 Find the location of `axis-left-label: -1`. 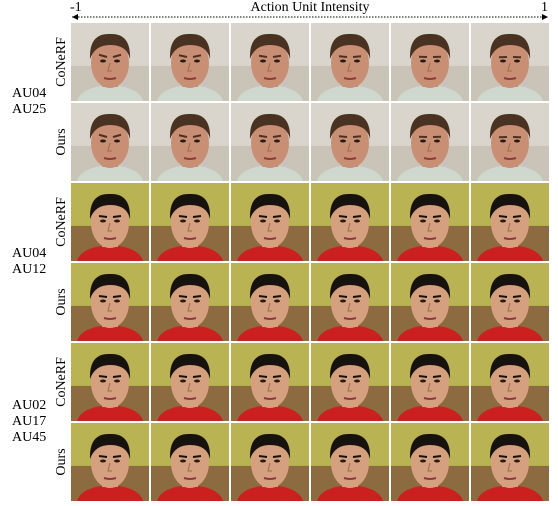

axis-left-label: -1 is located at coordinates (76, 7).